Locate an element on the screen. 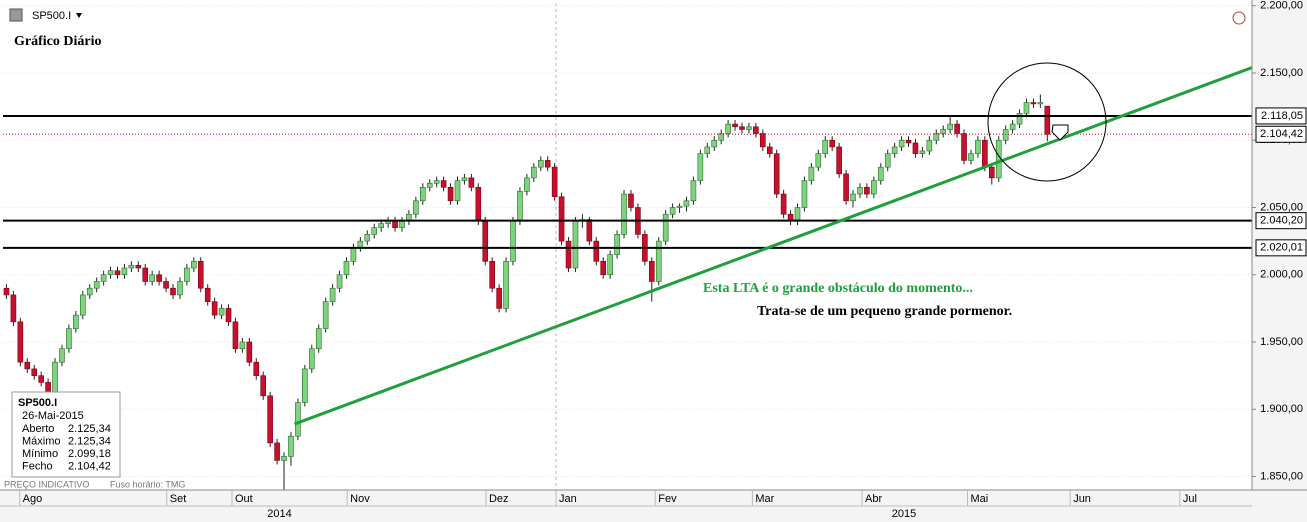 This screenshot has height=522, width=1307. x-tick-label: Jan is located at coordinates (568, 499).